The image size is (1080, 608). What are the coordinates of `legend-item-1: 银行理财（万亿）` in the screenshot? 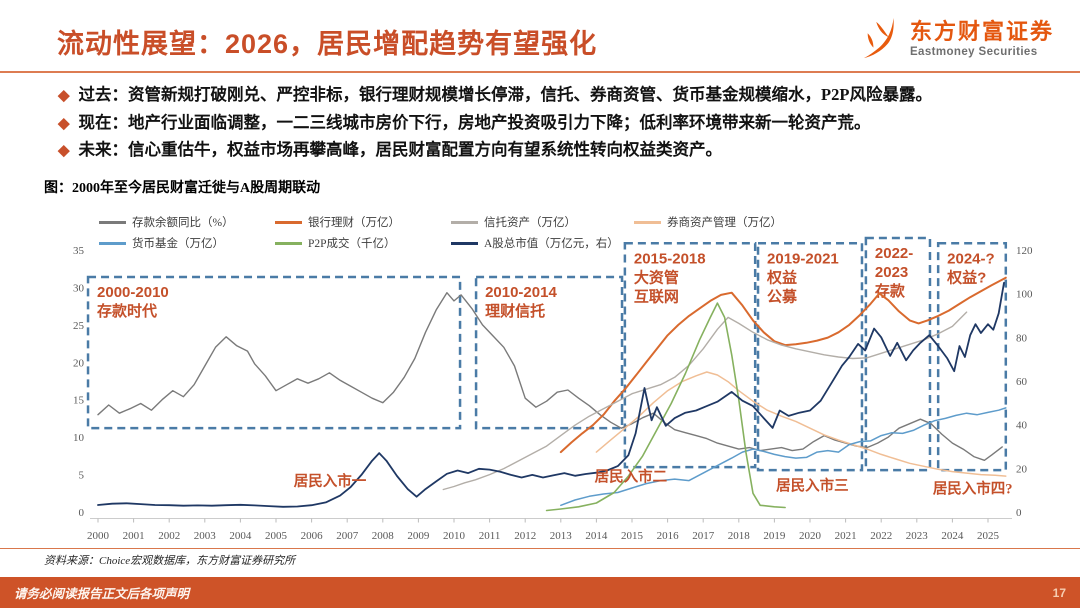 It's located at (337, 222).